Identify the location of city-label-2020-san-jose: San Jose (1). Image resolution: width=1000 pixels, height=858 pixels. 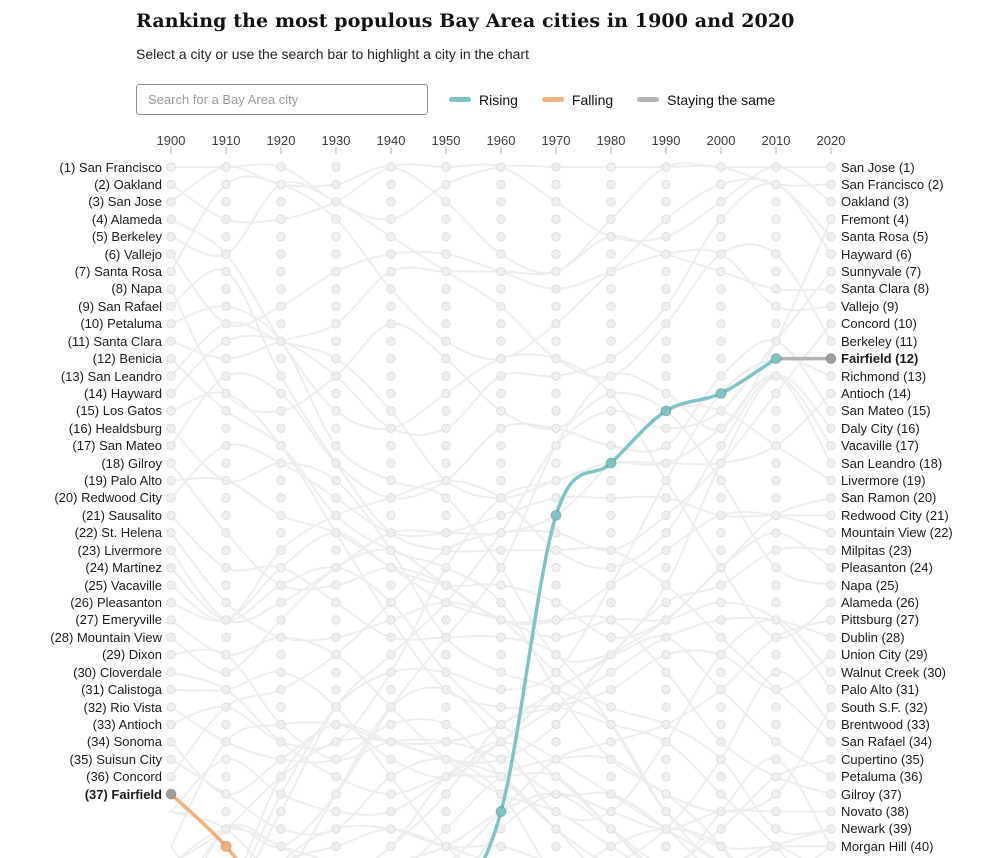
(878, 167).